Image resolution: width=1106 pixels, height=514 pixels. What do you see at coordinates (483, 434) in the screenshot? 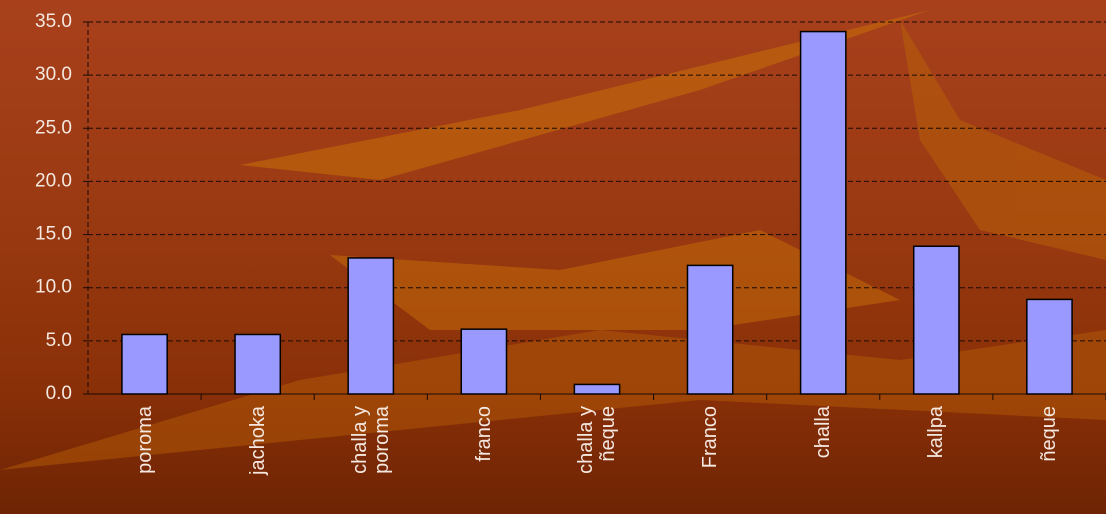
I see `x-tick-label: franco` at bounding box center [483, 434].